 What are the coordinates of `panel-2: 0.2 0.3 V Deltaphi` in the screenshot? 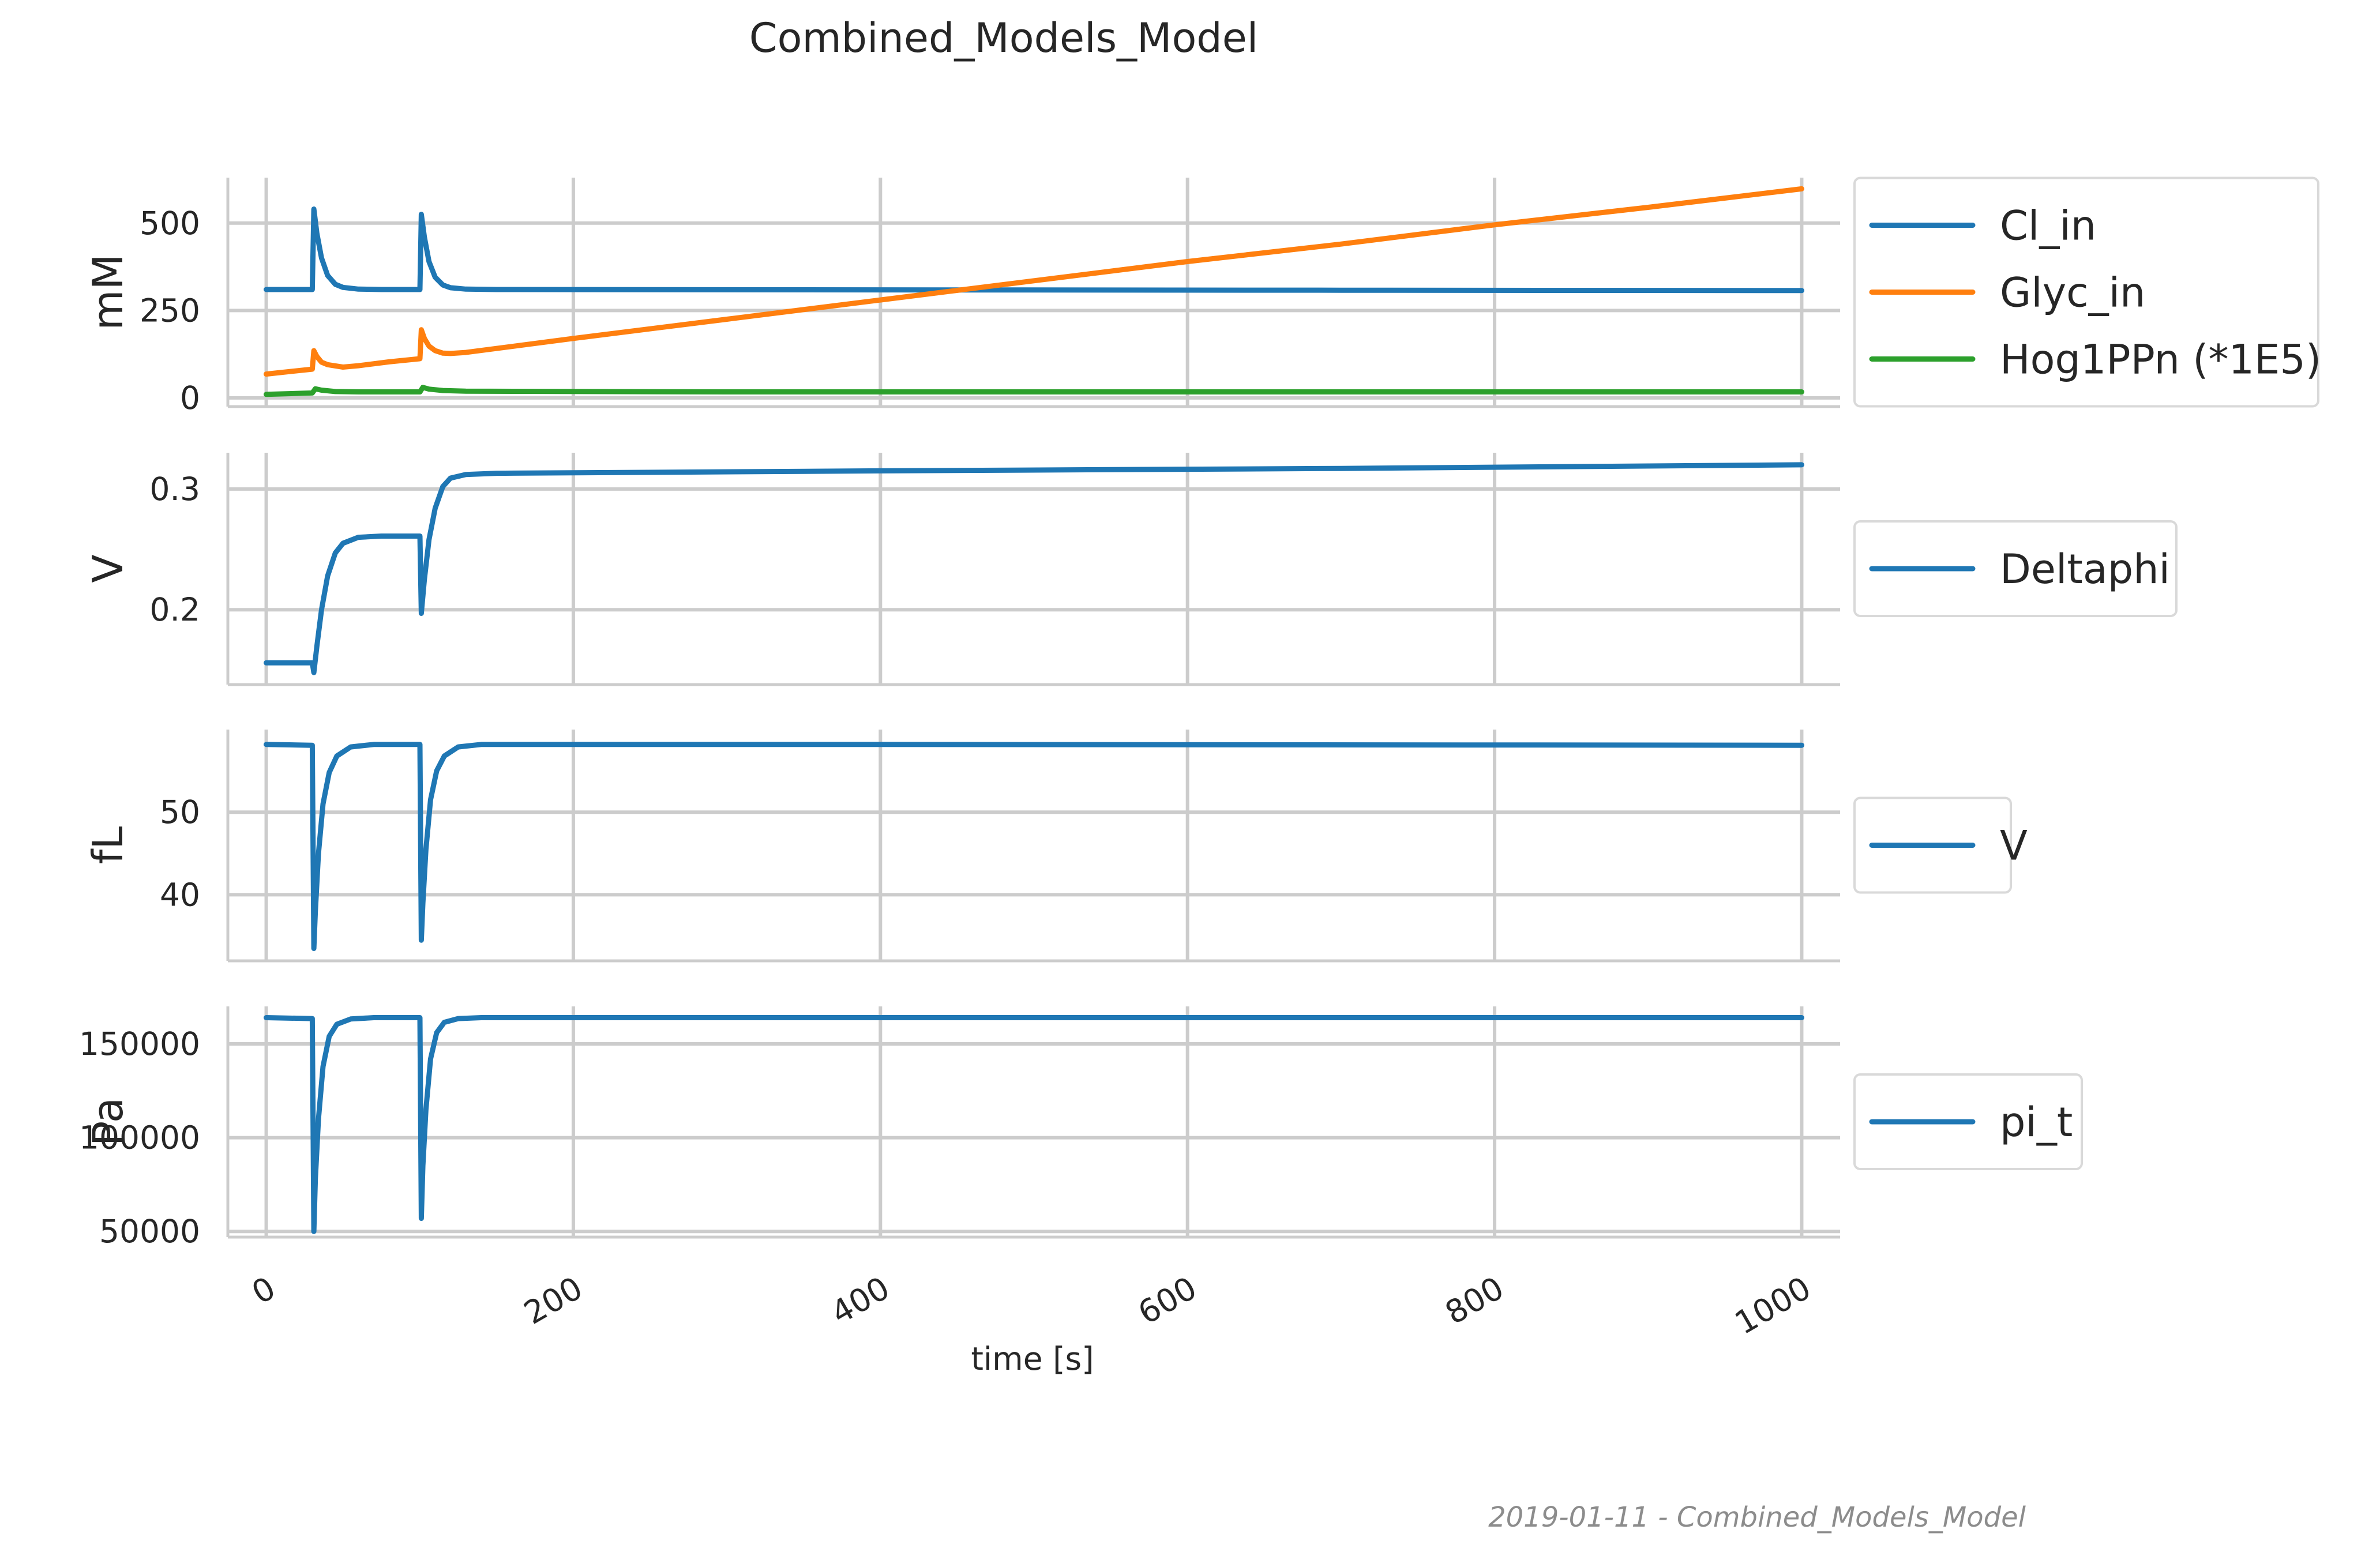 It's located at (1131, 569).